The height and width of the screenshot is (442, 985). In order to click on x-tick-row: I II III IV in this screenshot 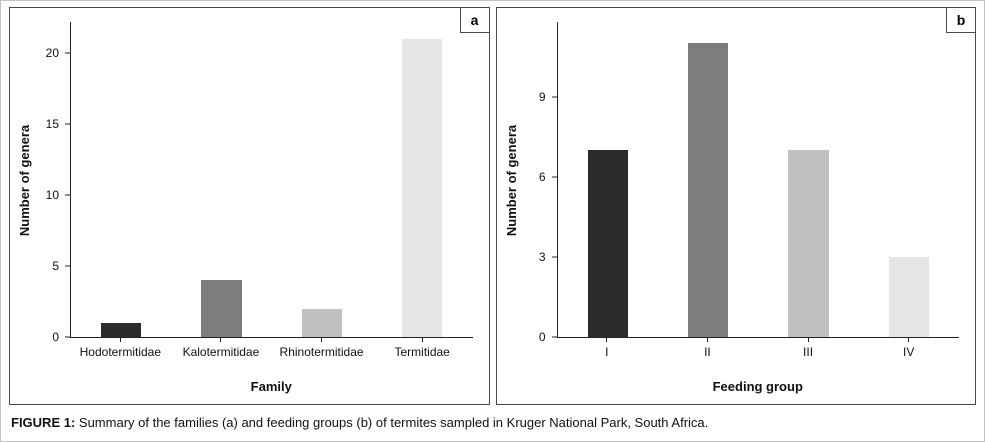, I will do `click(758, 351)`.